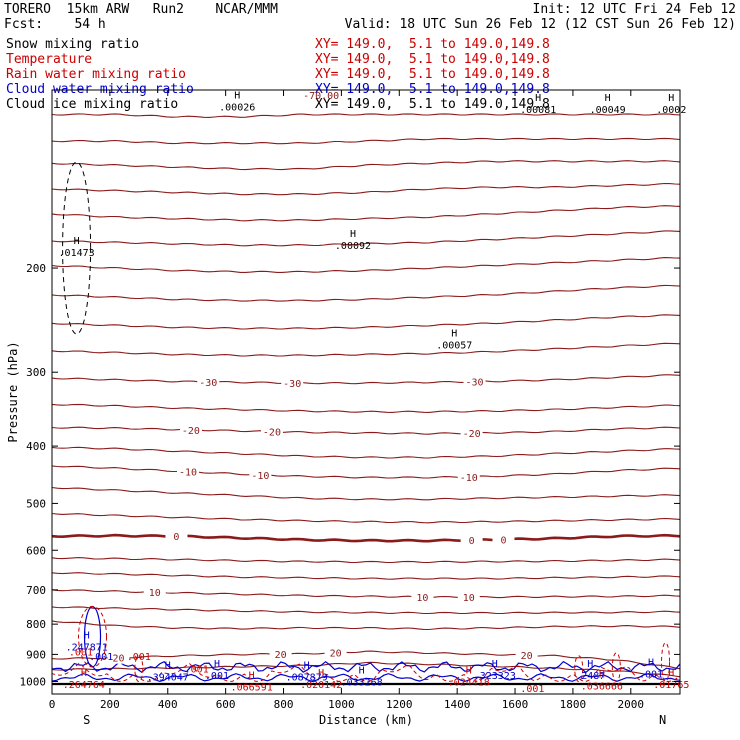  Describe the element at coordinates (84, 685) in the screenshot. I see `high-value-label: .264764` at that location.